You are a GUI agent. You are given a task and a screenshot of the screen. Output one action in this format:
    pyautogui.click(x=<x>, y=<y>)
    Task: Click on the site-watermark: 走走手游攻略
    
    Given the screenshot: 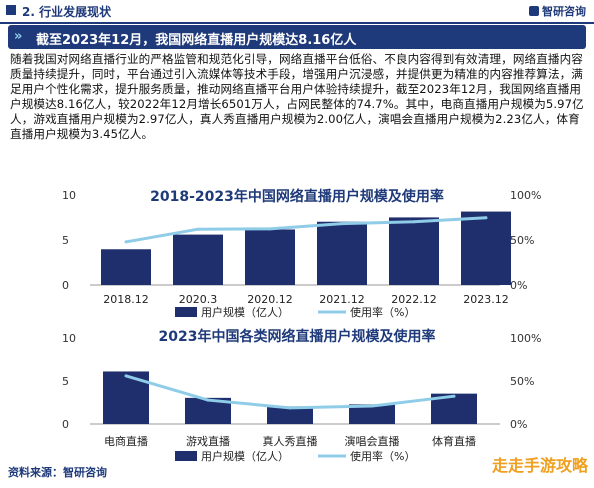 What is the action you would take?
    pyautogui.click(x=539, y=465)
    